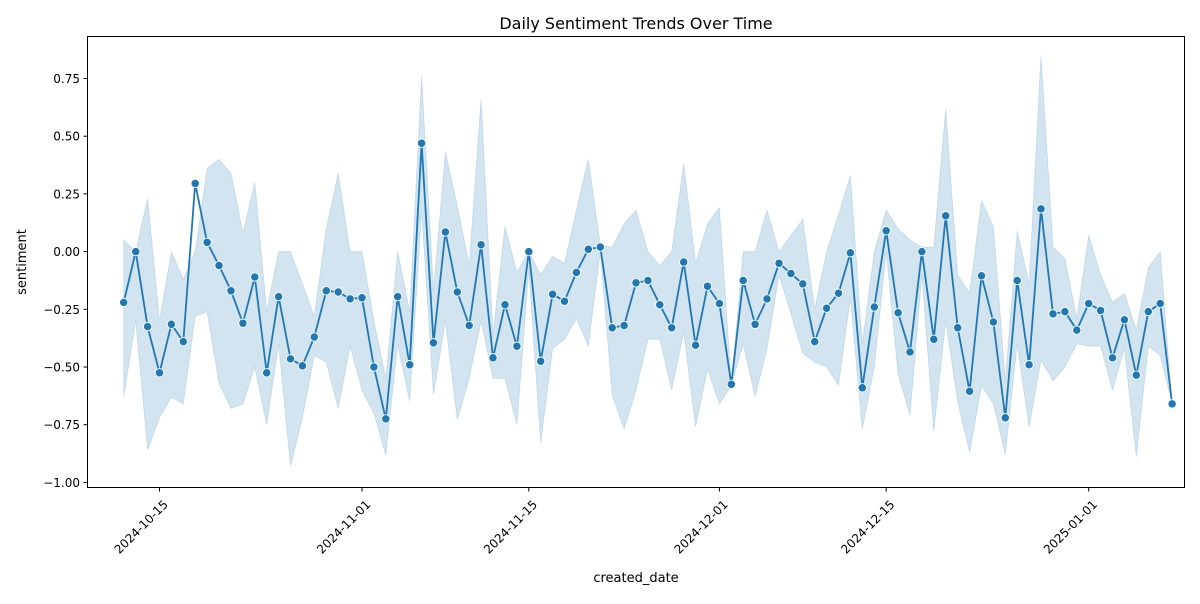 This screenshot has width=1200, height=604. I want to click on y-tick-label: 0.25, so click(66, 194).